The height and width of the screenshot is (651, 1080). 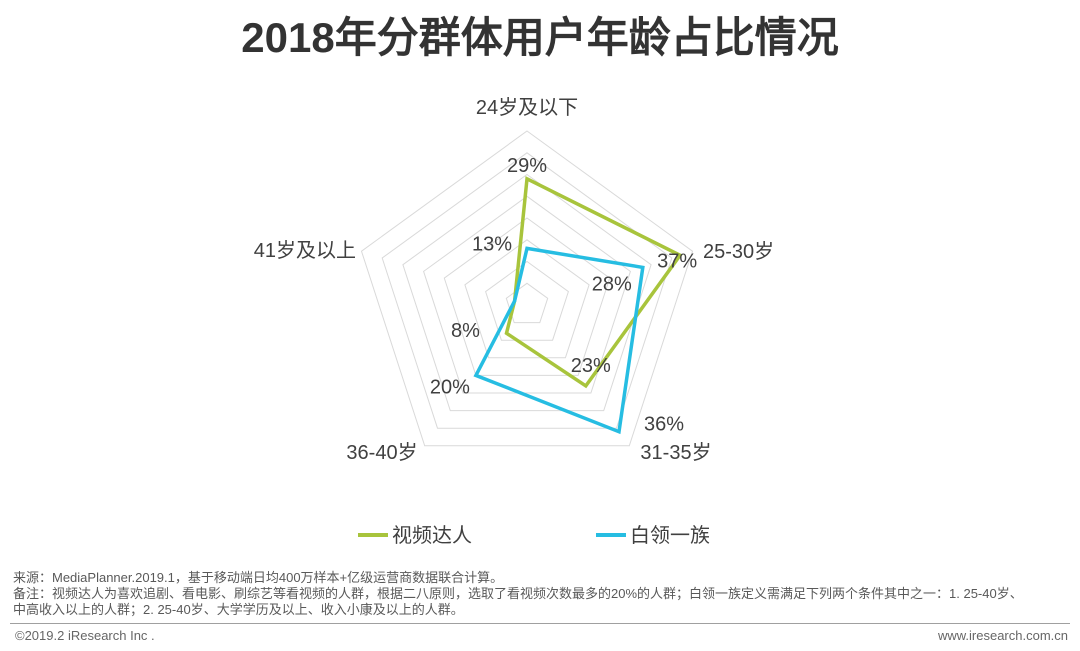 I want to click on data-label: 8%, so click(x=465, y=331).